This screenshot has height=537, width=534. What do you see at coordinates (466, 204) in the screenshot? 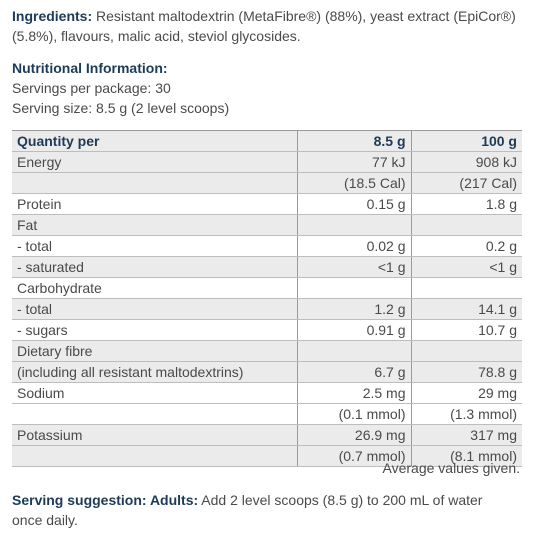
I see `row-per-100g: 1.8 g` at bounding box center [466, 204].